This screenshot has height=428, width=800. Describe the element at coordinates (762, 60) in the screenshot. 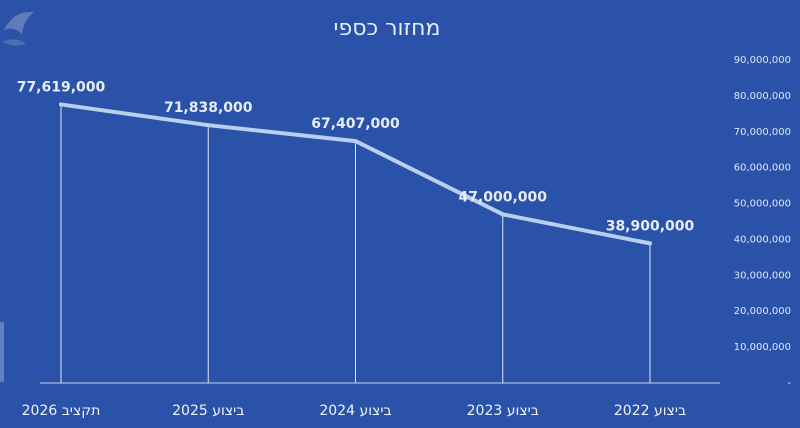

I see `y-tick-label: 90,000,000` at that location.